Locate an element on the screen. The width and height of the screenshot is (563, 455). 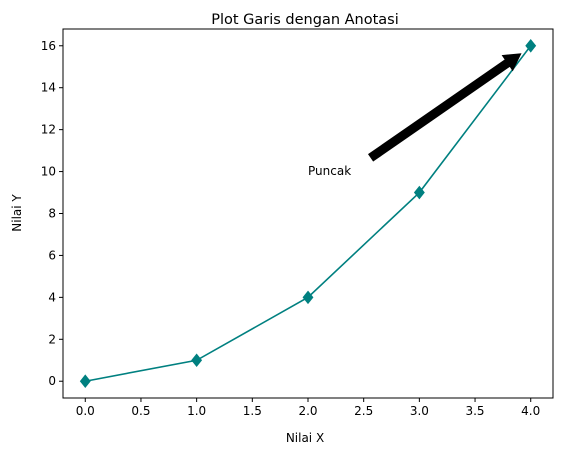
y-tick-label: 12 is located at coordinates (48, 130).